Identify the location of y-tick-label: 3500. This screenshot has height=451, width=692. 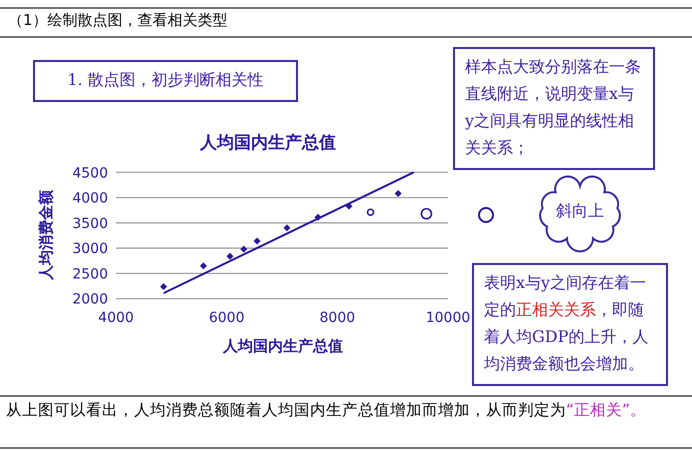
(90, 224).